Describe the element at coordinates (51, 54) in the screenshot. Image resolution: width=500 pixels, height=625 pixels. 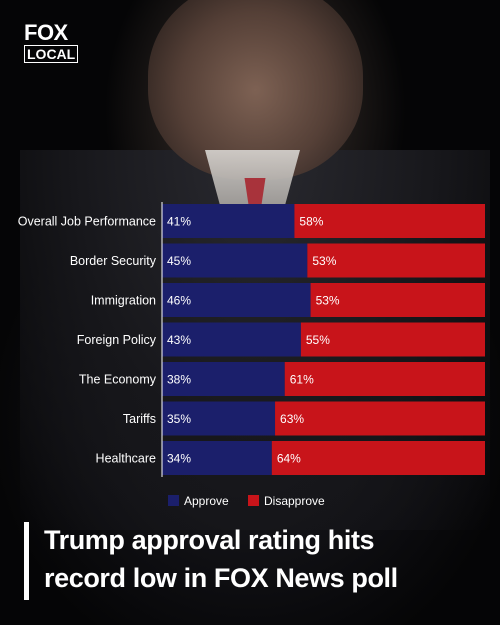
I see `logo-line-2: LOCAL` at that location.